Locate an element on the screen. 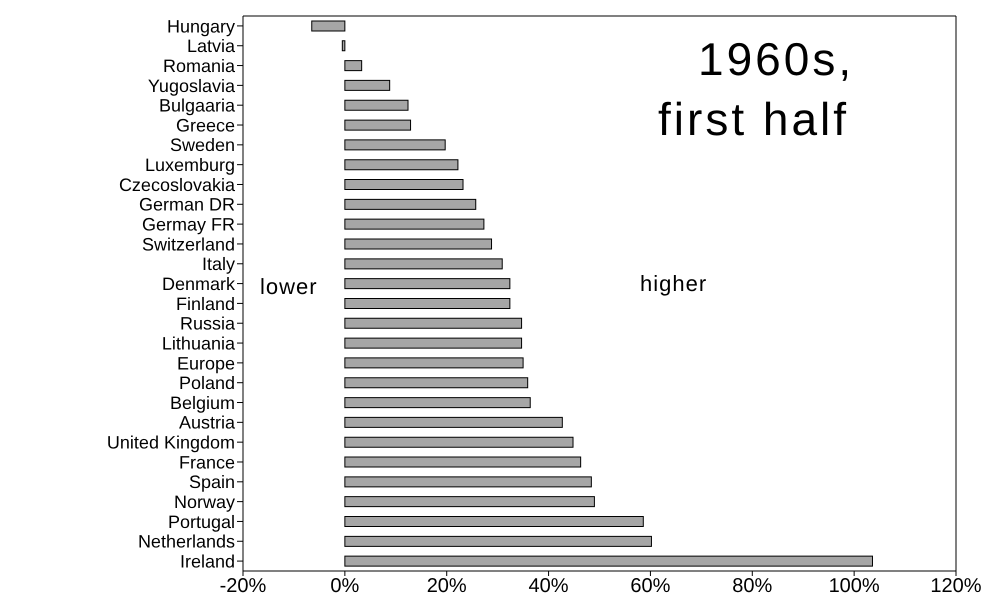 Image resolution: width=993 pixels, height=605 pixels. annotation: first half is located at coordinates (754, 119).